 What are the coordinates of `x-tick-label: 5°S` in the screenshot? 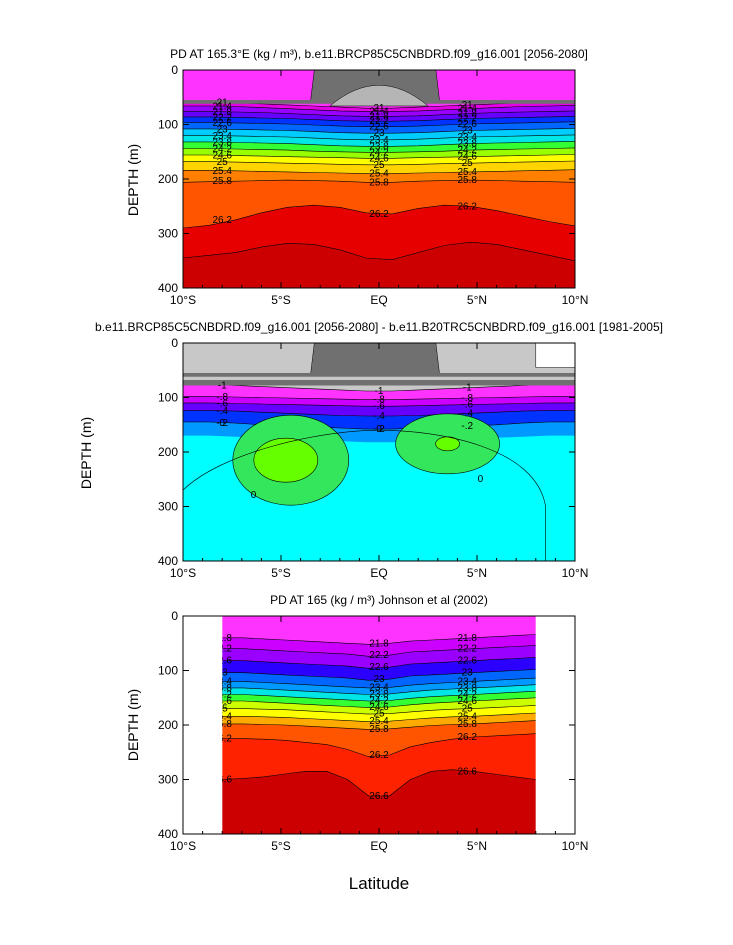 It's located at (280, 573).